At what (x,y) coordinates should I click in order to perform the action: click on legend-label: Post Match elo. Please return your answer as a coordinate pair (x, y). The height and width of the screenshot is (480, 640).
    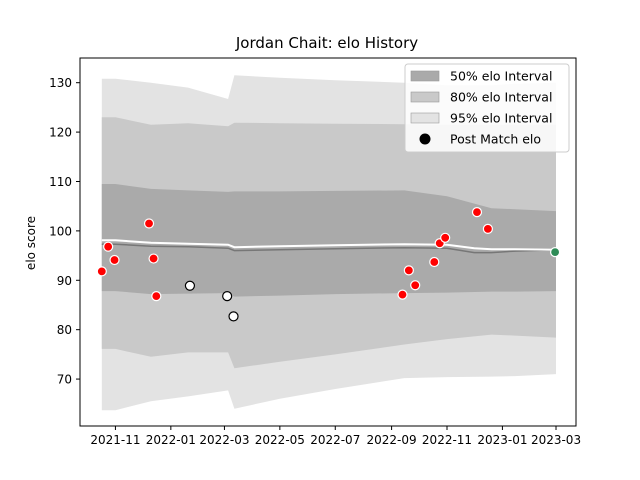
    Looking at the image, I should click on (495, 139).